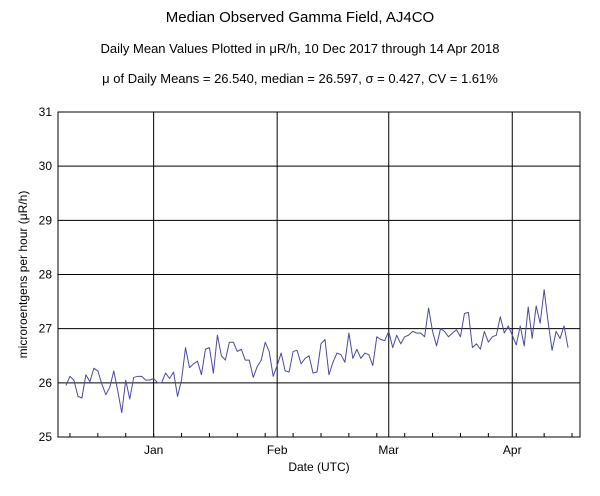 The image size is (600, 496). I want to click on y-tick-label: 26, so click(46, 383).